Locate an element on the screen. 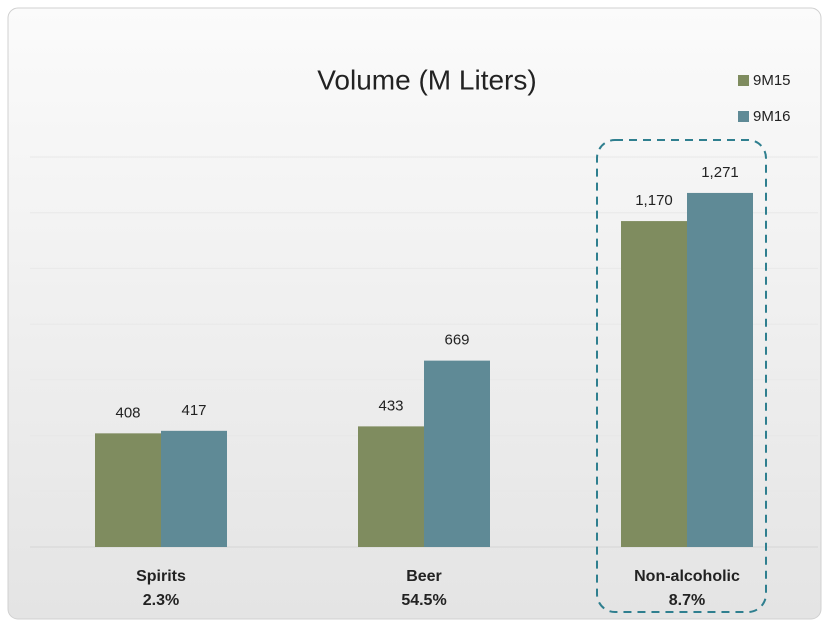  value-label: 417 is located at coordinates (193, 410).